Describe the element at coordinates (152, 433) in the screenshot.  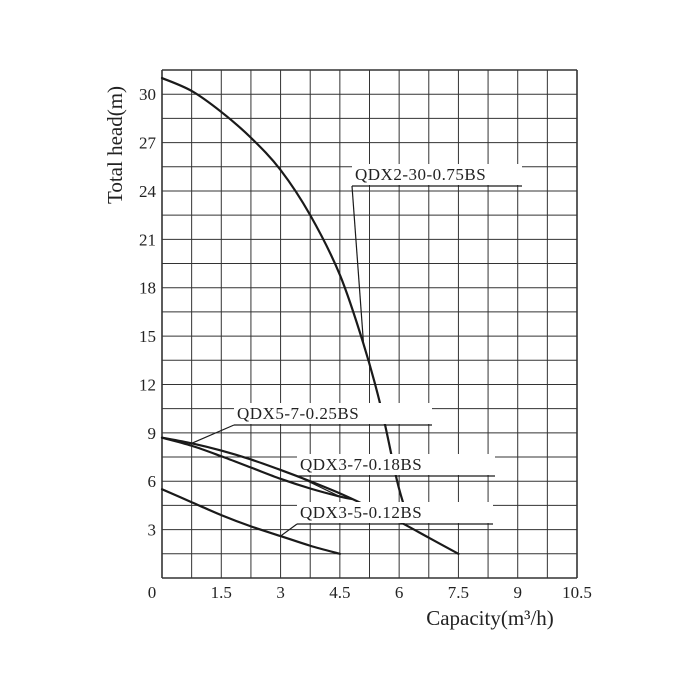
I see `y-tick-label: 9` at that location.